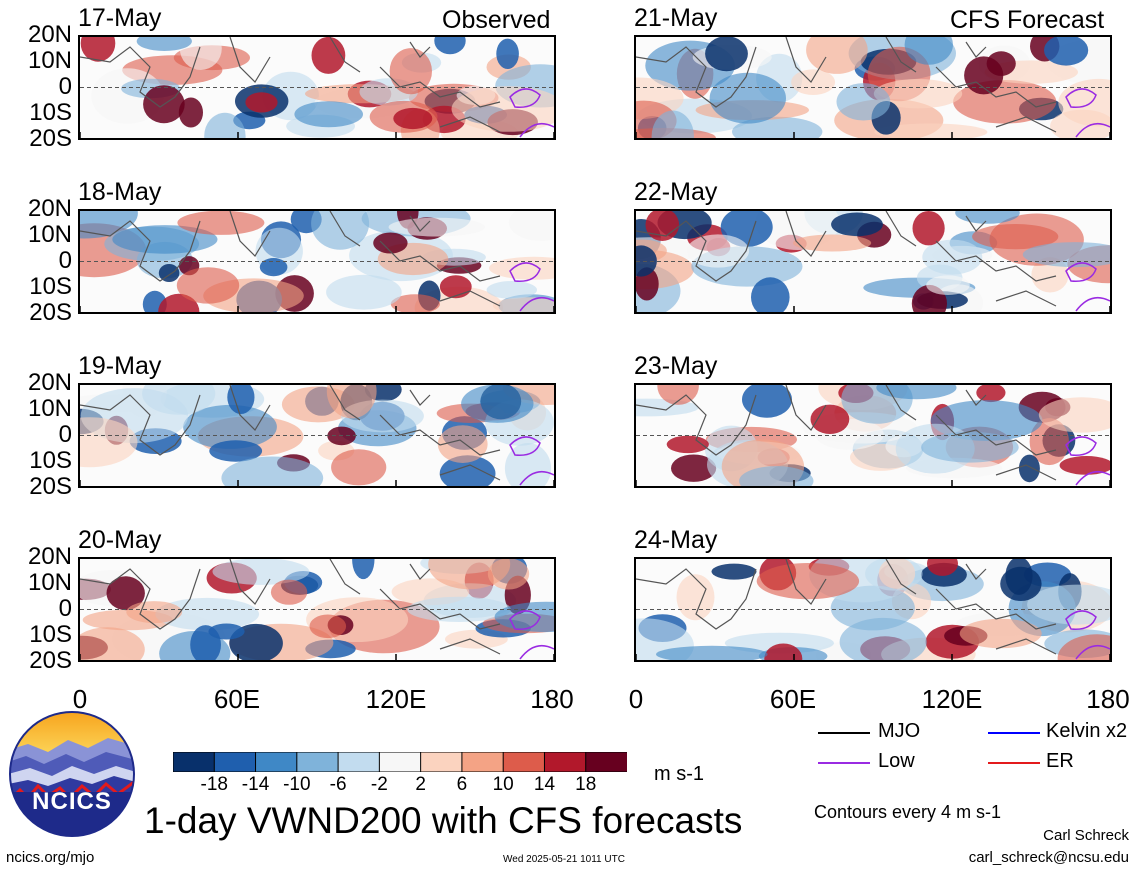 This screenshot has height=872, width=1135. I want to click on lat-tick-0-1: 10N, so click(49, 60).